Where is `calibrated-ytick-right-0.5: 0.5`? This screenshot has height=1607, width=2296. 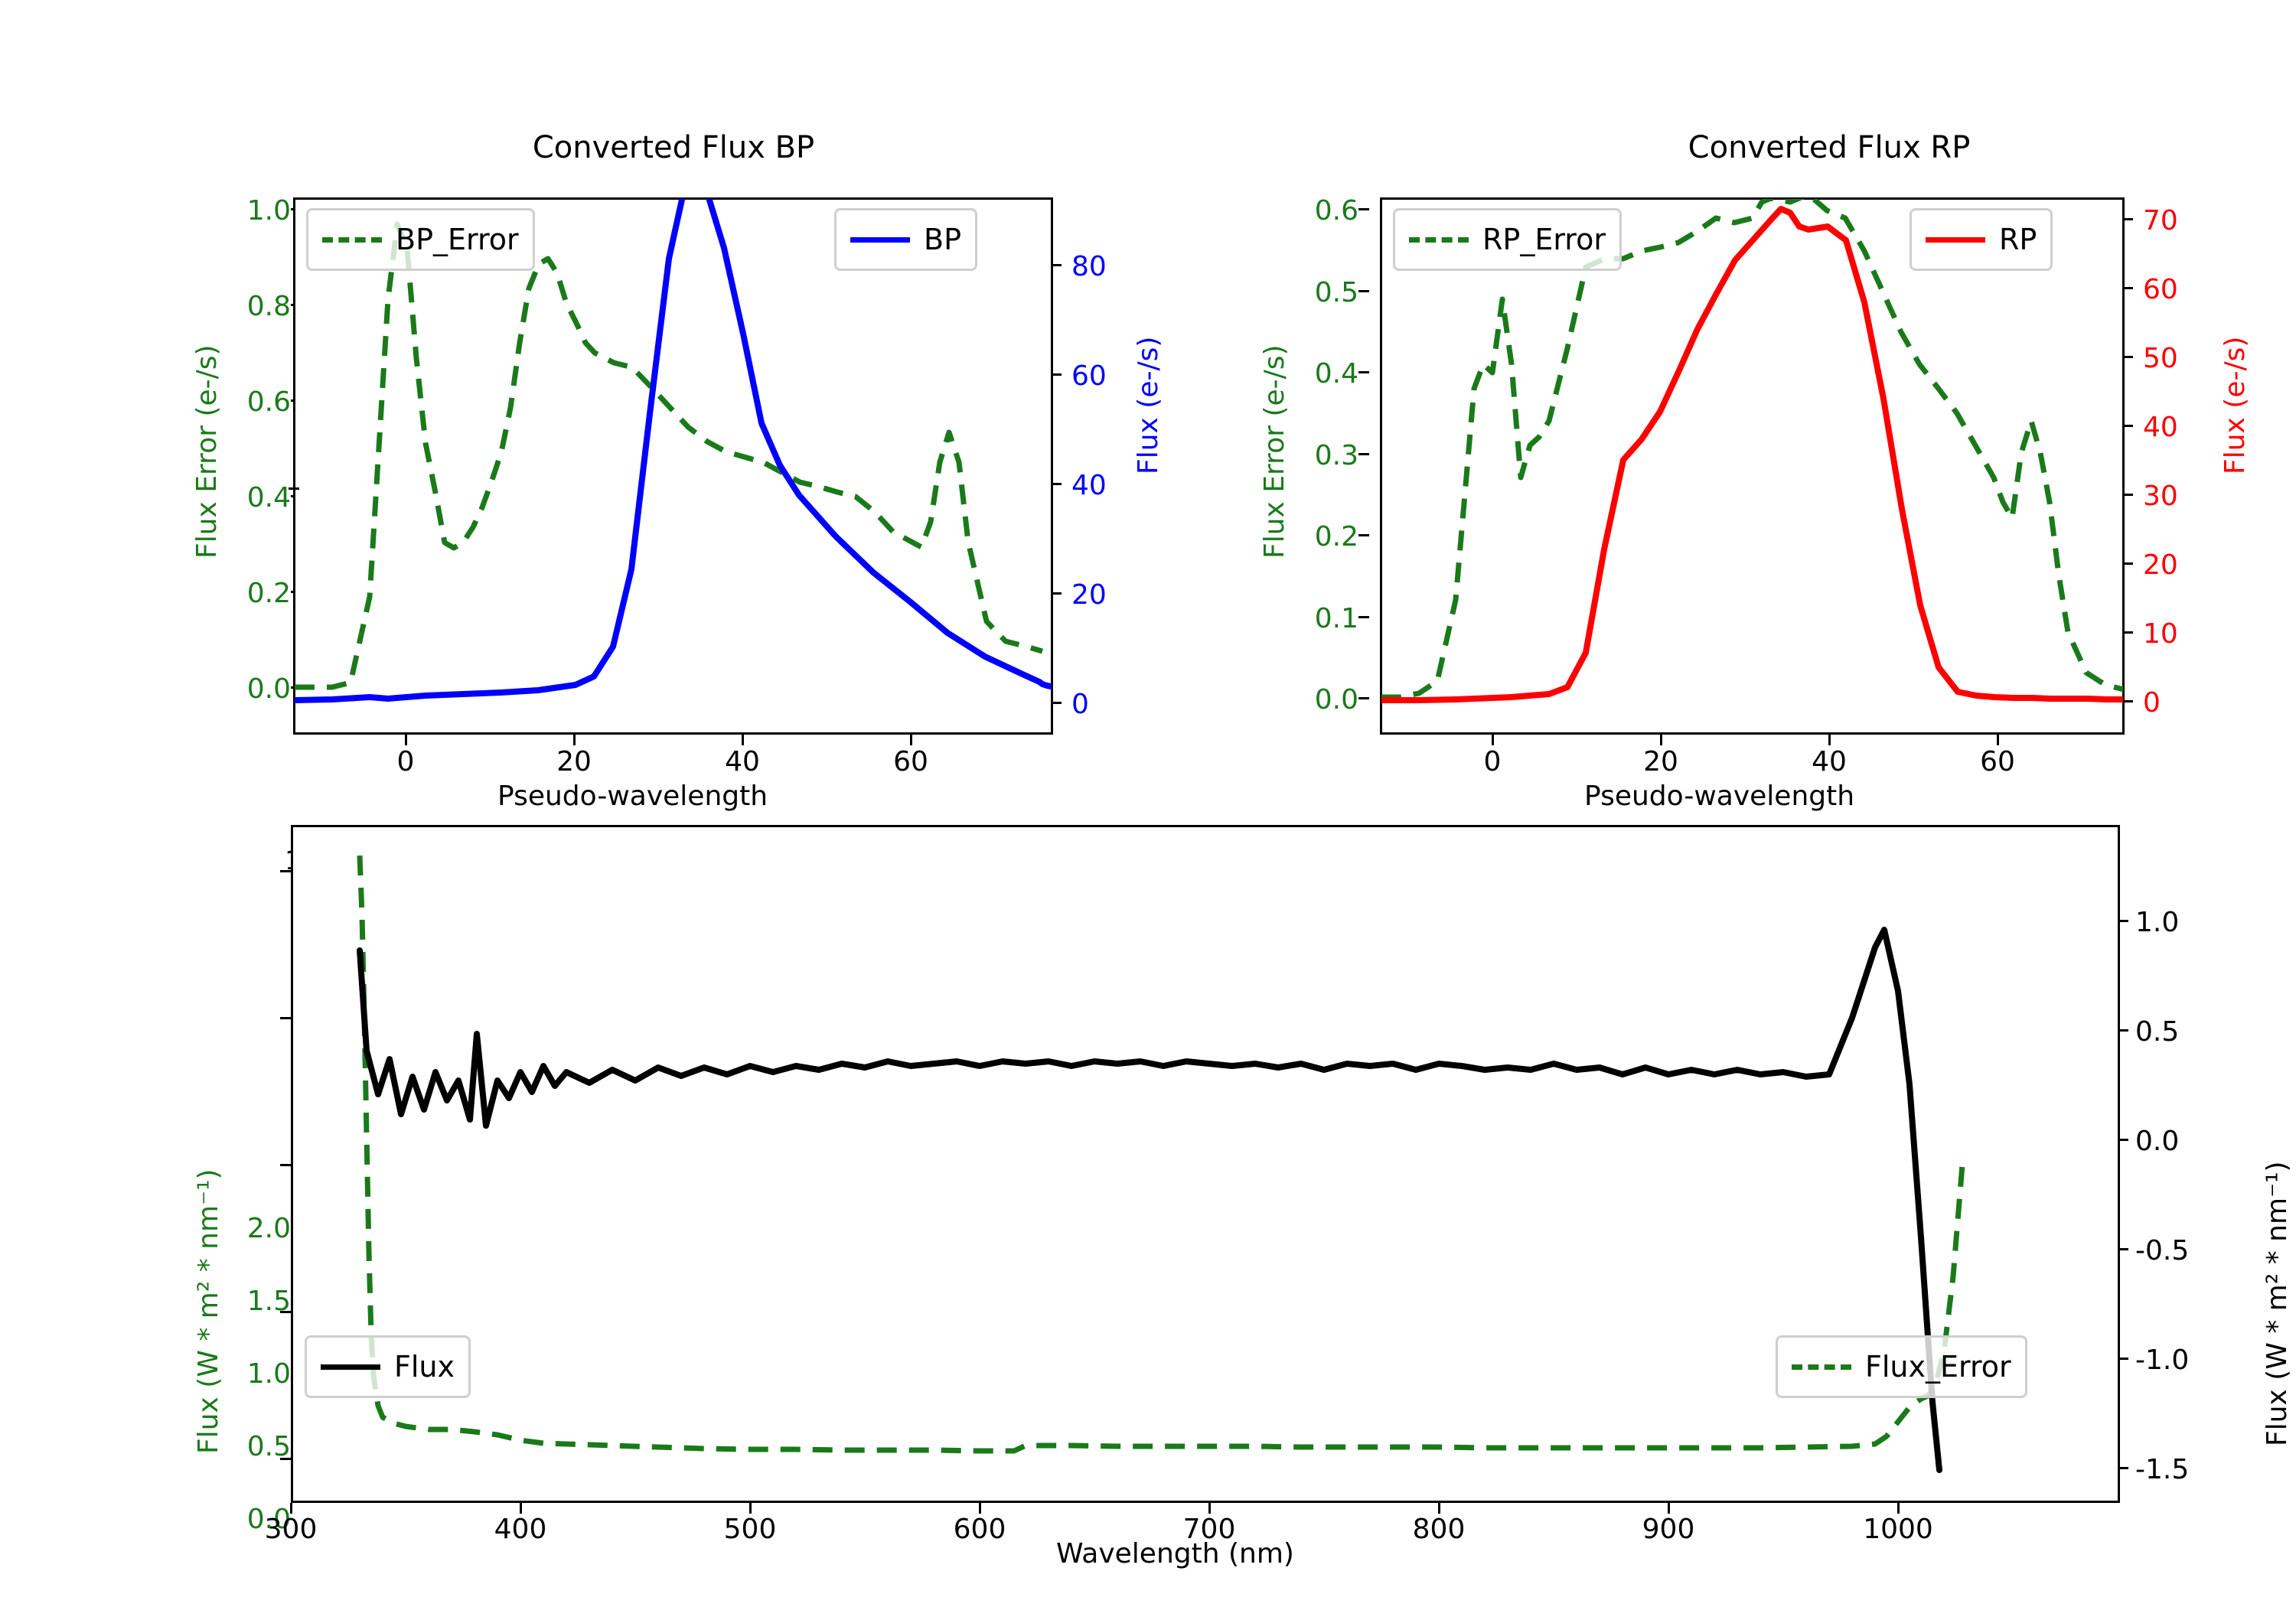
calibrated-ytick-right-0.5: 0.5 is located at coordinates (2157, 1032).